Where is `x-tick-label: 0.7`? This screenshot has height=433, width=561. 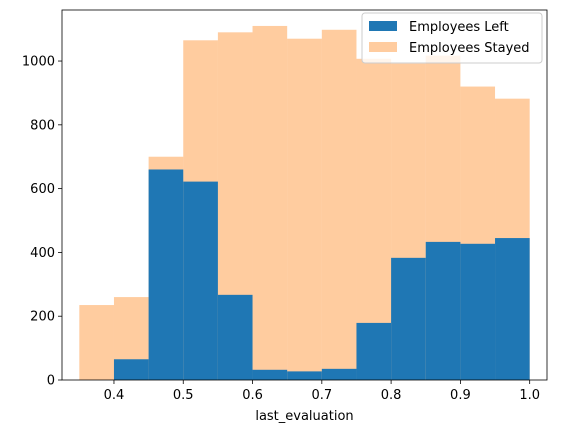
x-tick-label: 0.7 is located at coordinates (321, 395).